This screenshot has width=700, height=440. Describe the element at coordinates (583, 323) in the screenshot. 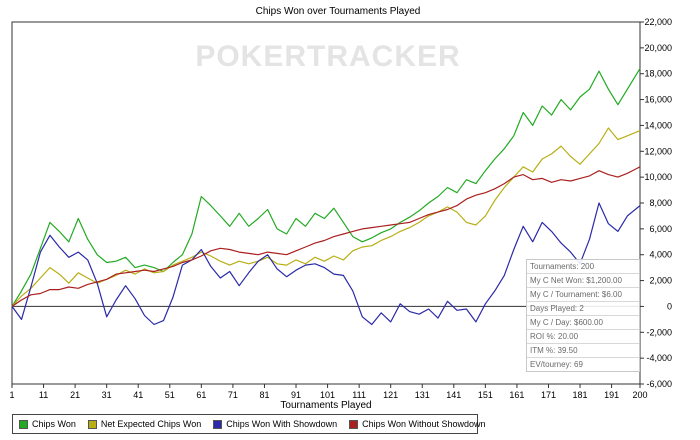

I see `stat-per-day: My C / Day: $600.00` at that location.